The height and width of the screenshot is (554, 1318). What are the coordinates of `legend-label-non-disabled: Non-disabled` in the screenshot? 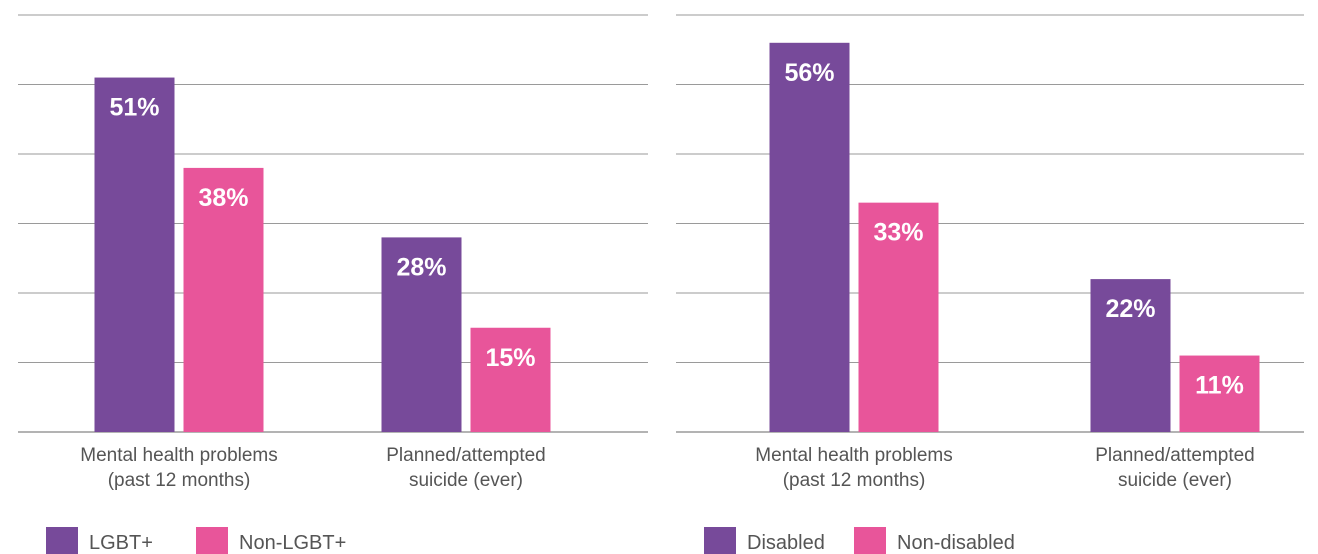 It's located at (956, 543).